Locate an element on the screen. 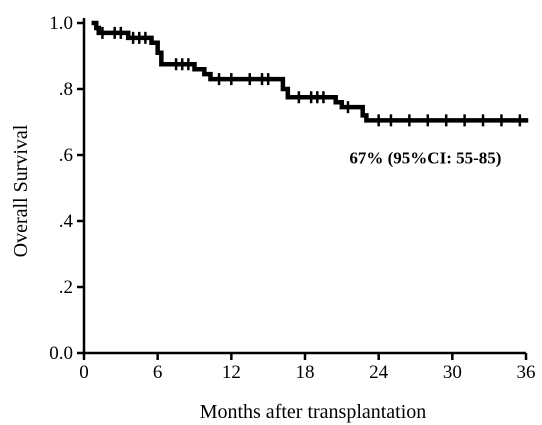 The image size is (542, 425). x-axis-title: Months after transplantation is located at coordinates (313, 412).